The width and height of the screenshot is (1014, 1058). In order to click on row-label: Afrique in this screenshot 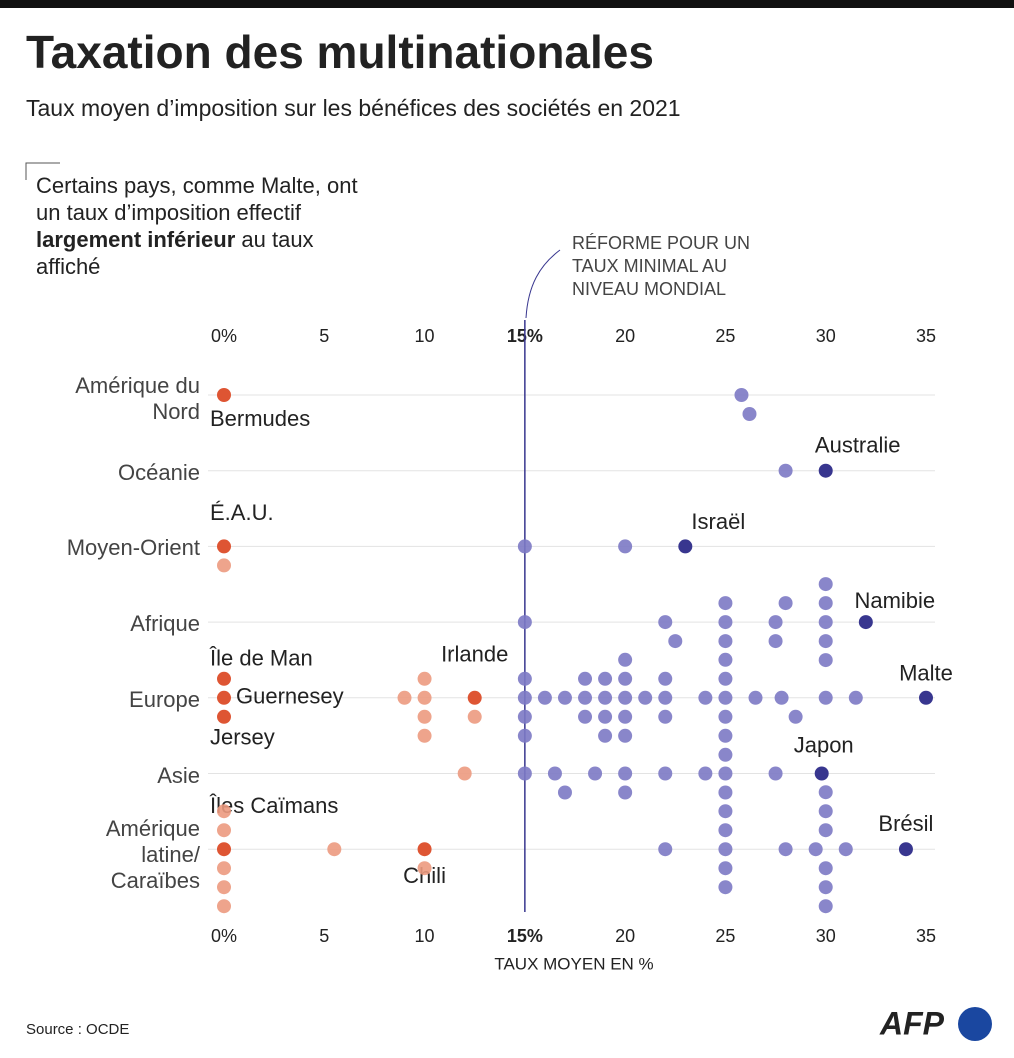, I will do `click(165, 624)`.